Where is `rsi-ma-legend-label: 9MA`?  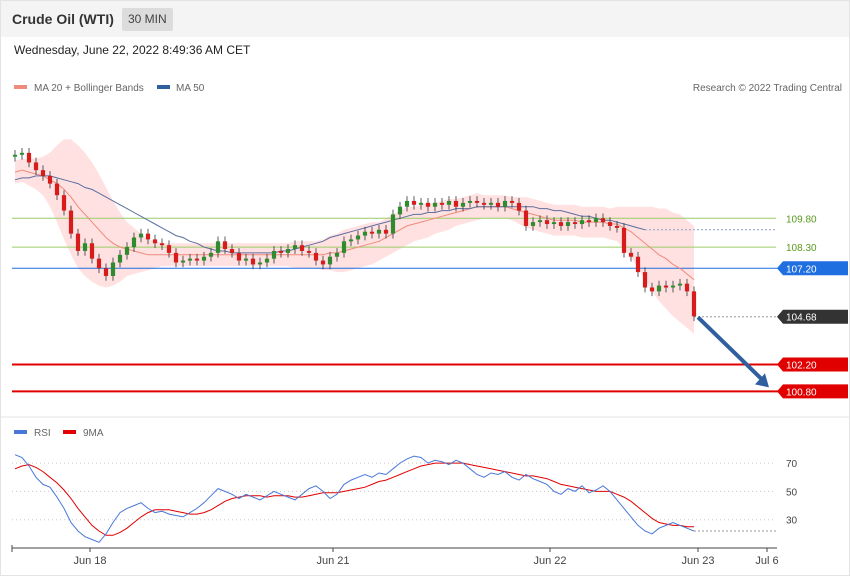 rsi-ma-legend-label: 9MA is located at coordinates (93, 433).